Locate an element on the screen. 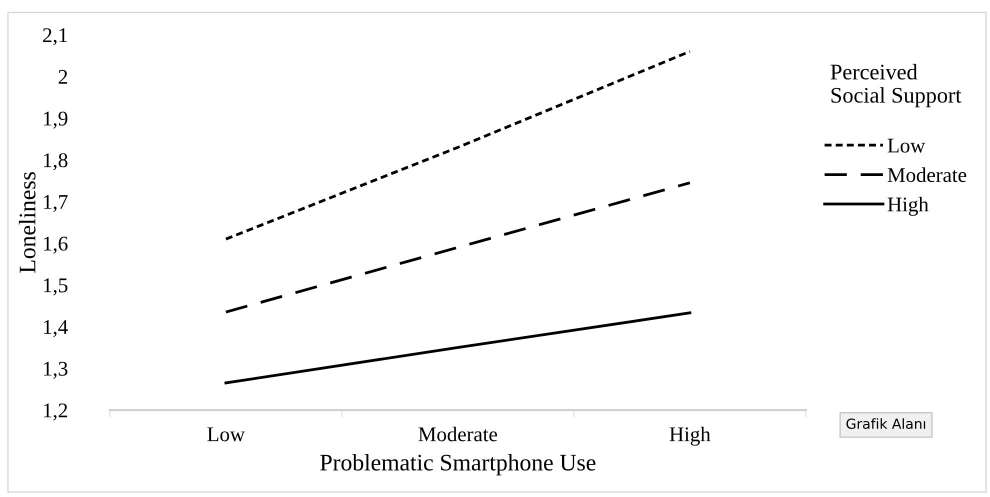 The image size is (990, 497). legend-label: High is located at coordinates (908, 206).